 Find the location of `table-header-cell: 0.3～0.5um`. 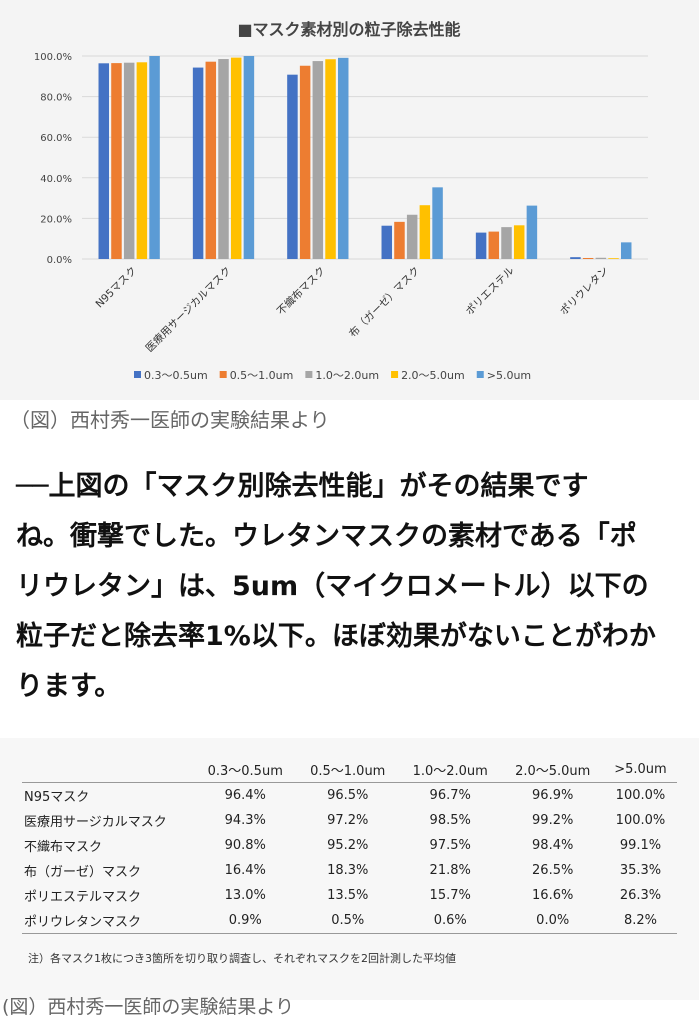

table-header-cell: 0.3～0.5um is located at coordinates (245, 769).